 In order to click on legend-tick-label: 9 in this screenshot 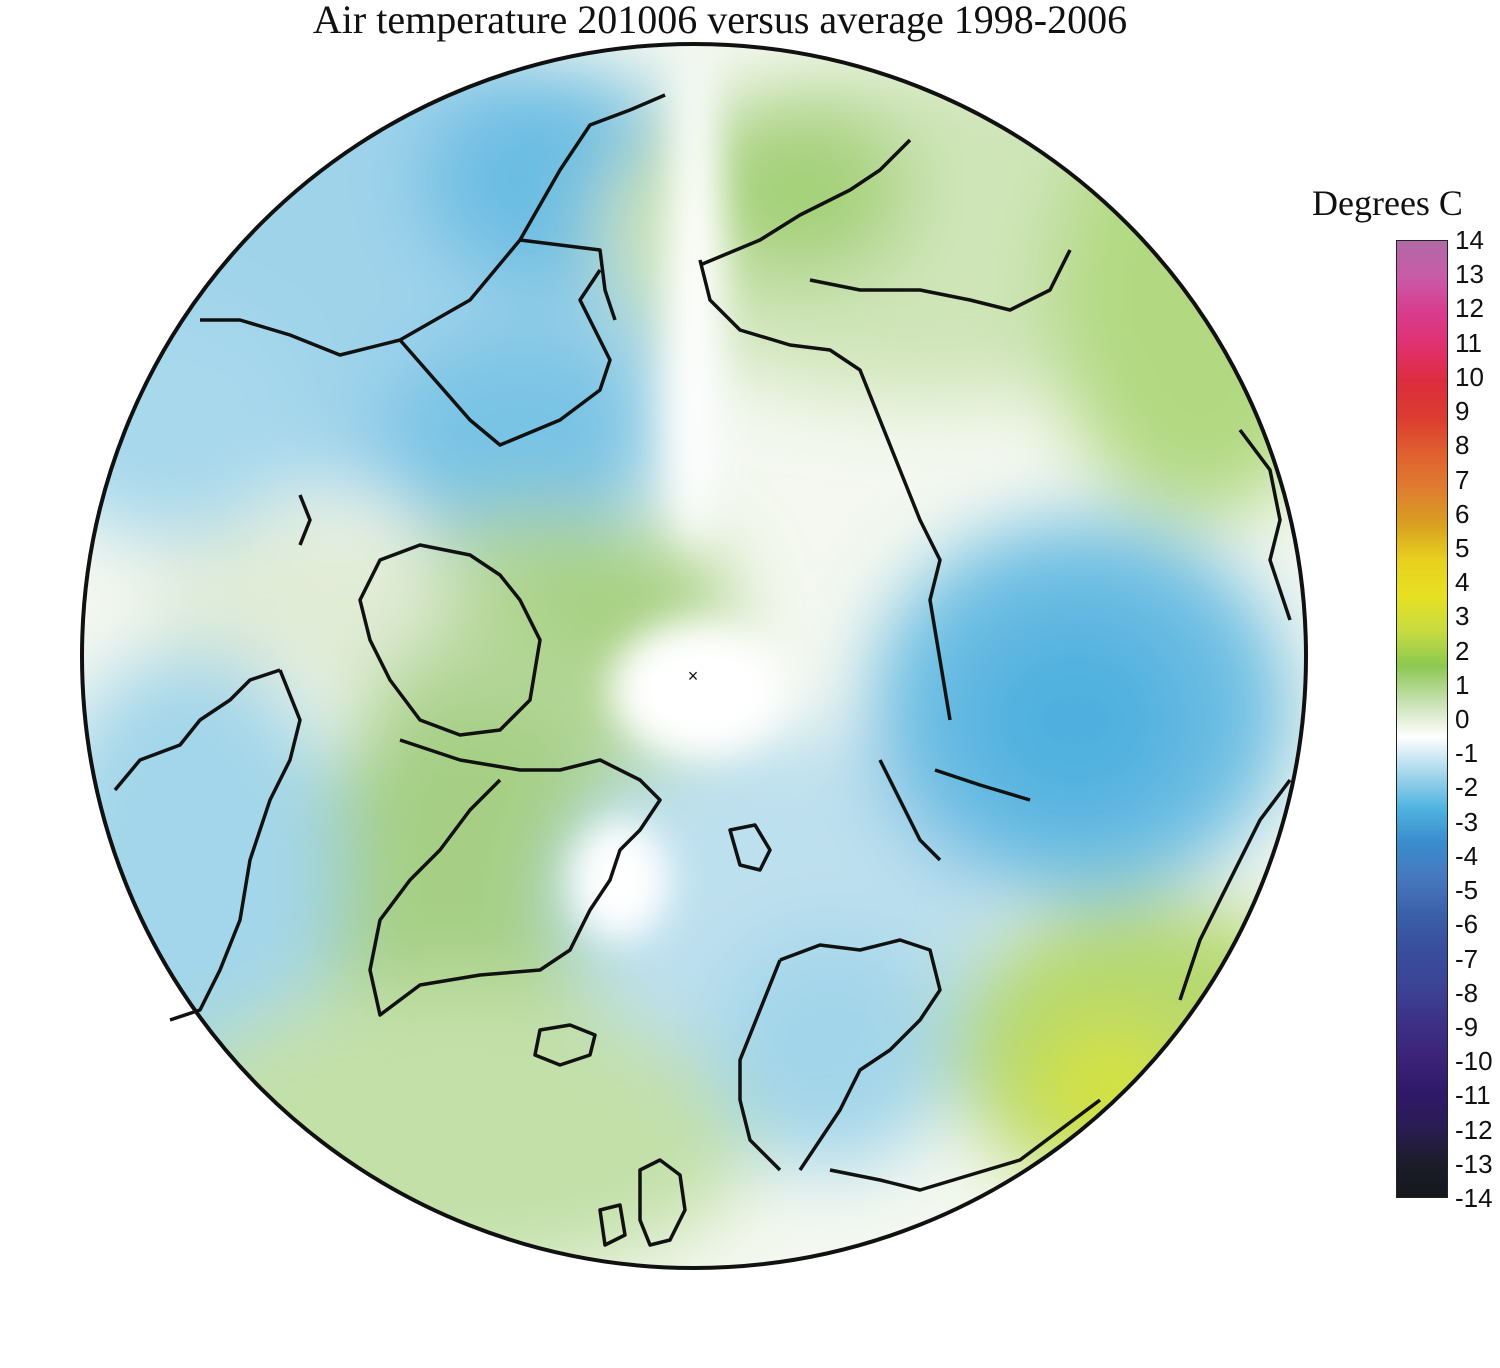, I will do `click(1462, 411)`.